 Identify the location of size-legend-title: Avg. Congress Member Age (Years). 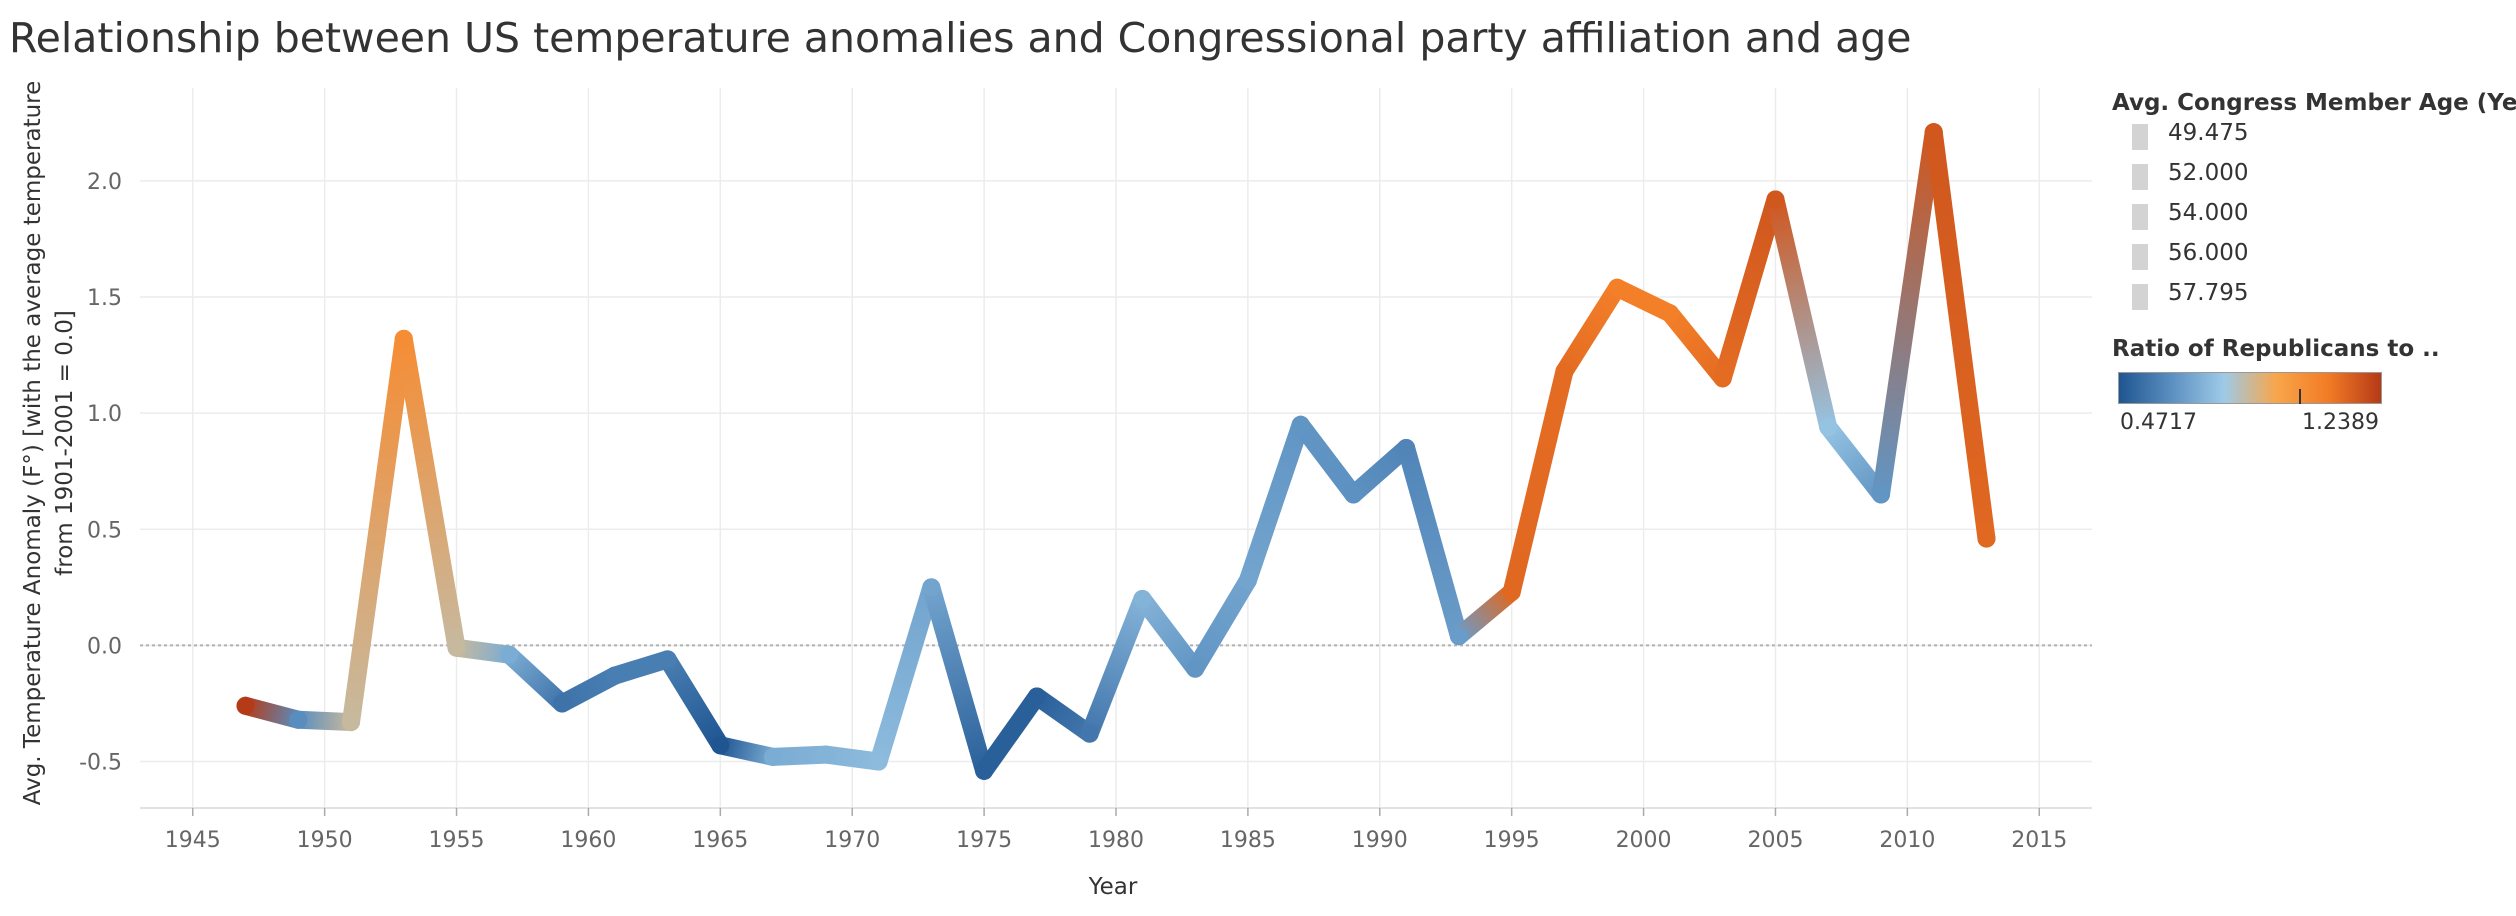
(2314, 103).